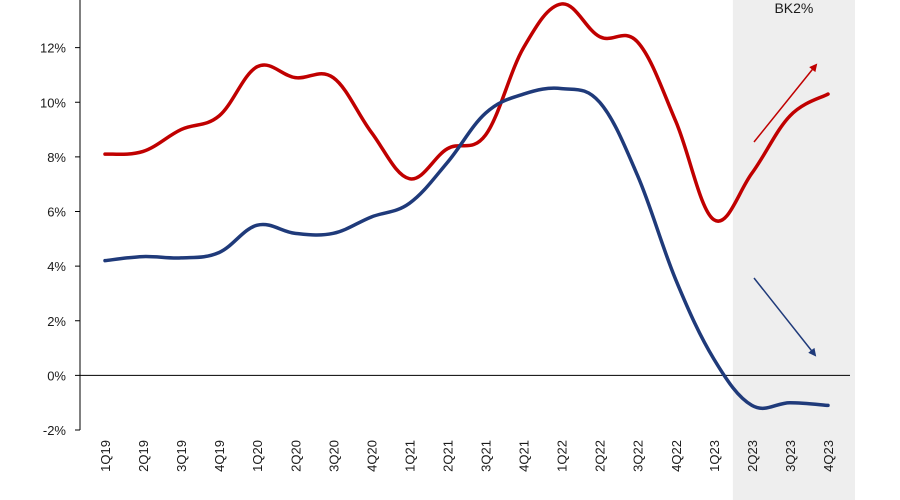  I want to click on x-tick-label: 2Q19, so click(143, 456).